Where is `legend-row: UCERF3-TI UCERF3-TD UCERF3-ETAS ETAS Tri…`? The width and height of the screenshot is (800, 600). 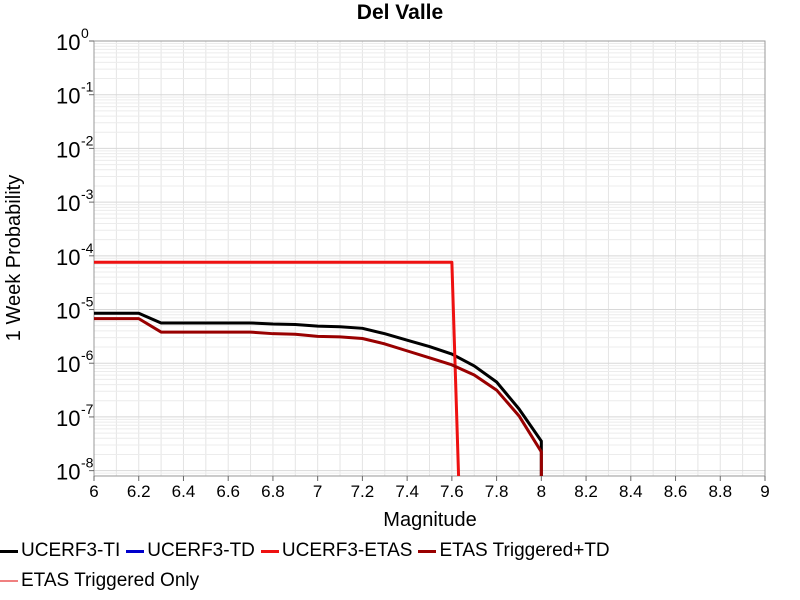
legend-row: UCERF3-TI UCERF3-TD UCERF3-ETAS ETAS Tri… is located at coordinates (400, 551).